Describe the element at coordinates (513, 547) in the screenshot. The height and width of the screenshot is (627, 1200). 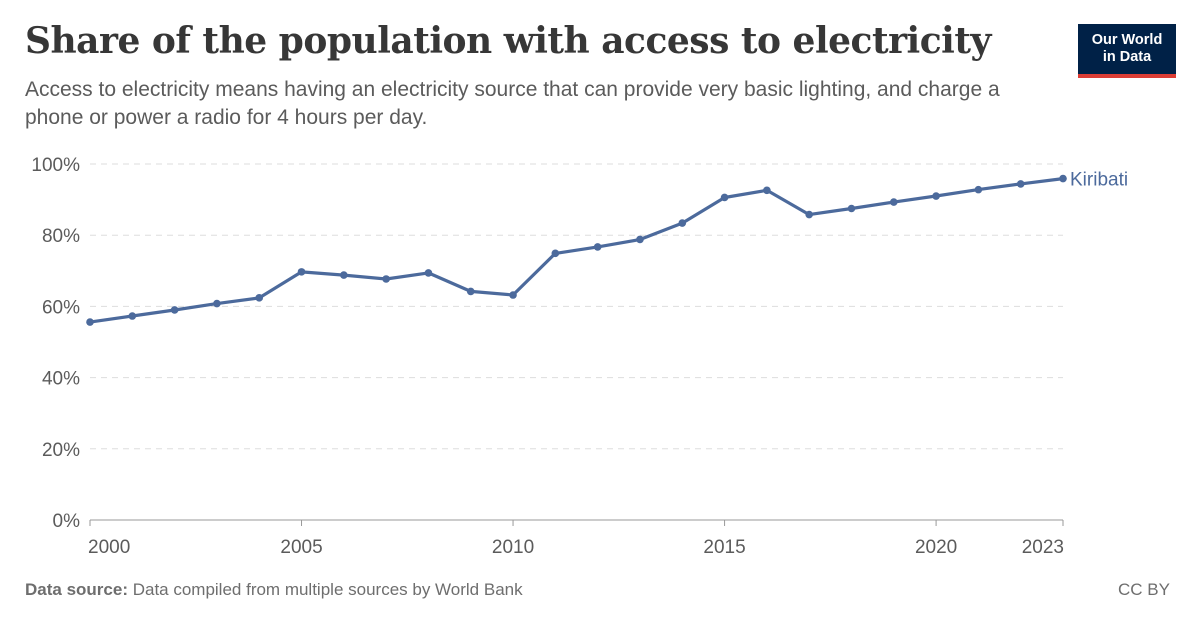
I see `x-tick-label: 2010` at that location.